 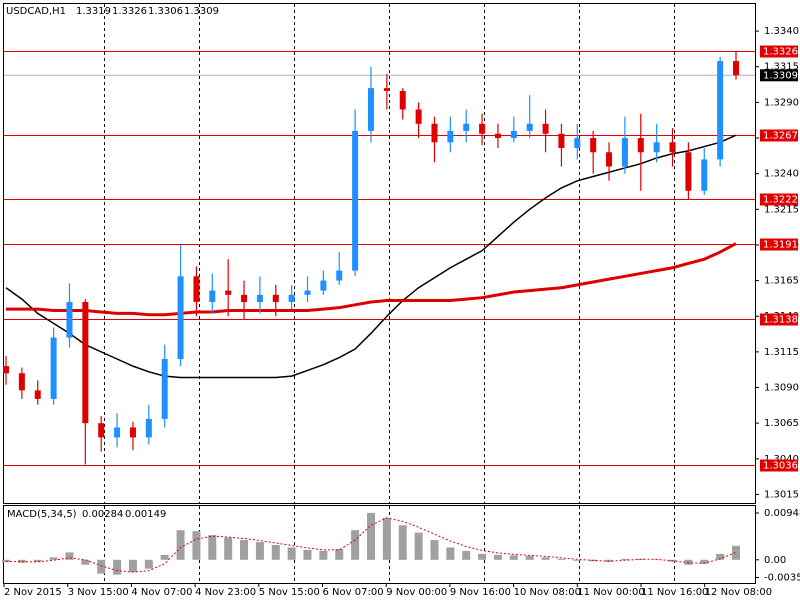 What do you see at coordinates (781, 352) in the screenshot?
I see `y-tick-label: 1.3115` at bounding box center [781, 352].